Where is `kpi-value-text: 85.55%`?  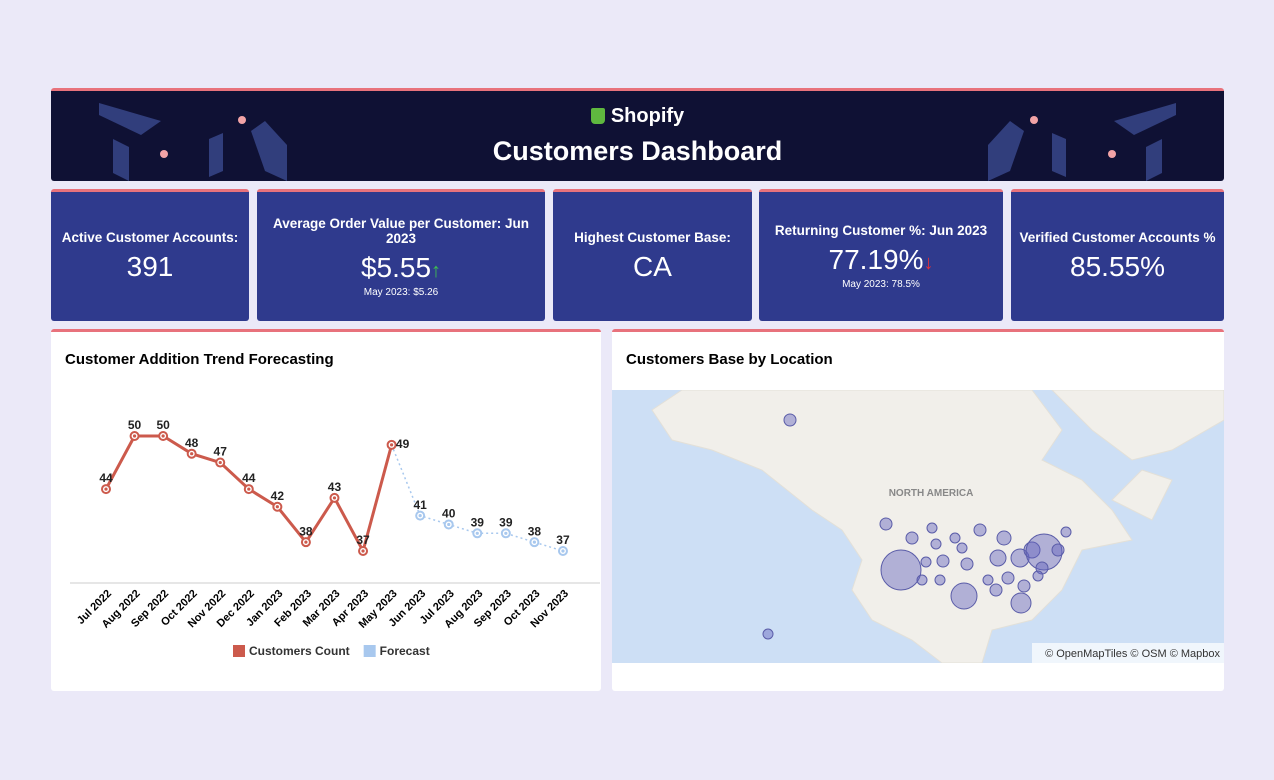 kpi-value-text: 85.55% is located at coordinates (1117, 266).